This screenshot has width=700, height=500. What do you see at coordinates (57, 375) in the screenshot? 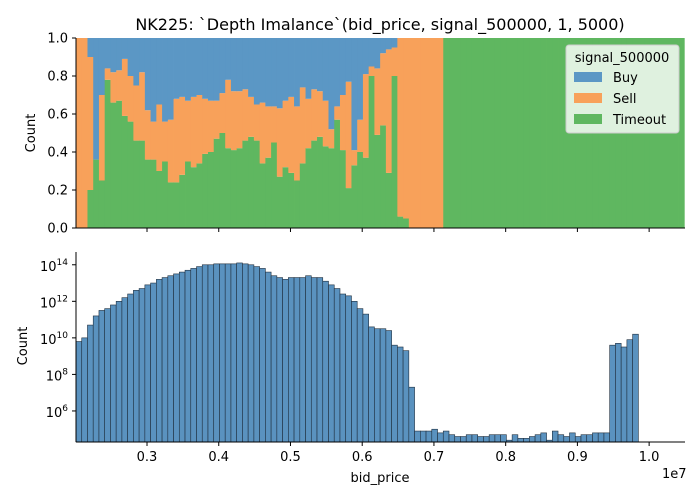
I see `bottom-y-tick-label: 108` at bounding box center [57, 375].